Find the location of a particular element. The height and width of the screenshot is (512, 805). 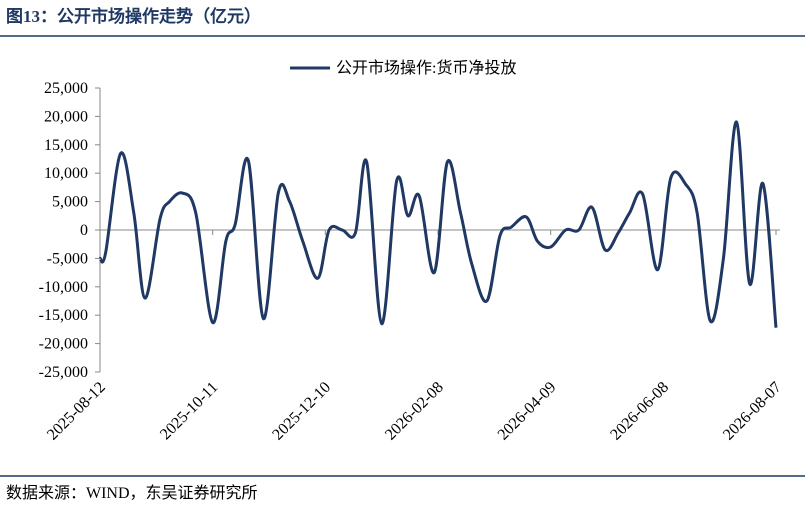

y-tick-label: -20,000 is located at coordinates (63, 344).